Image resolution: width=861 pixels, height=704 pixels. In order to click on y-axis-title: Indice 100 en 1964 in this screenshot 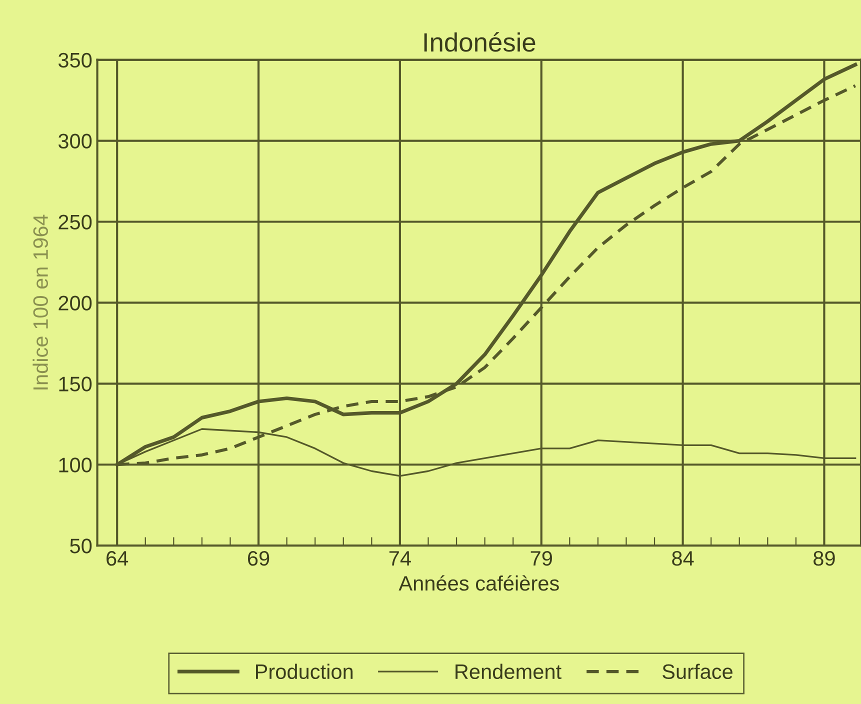, I will do `click(40, 302)`.